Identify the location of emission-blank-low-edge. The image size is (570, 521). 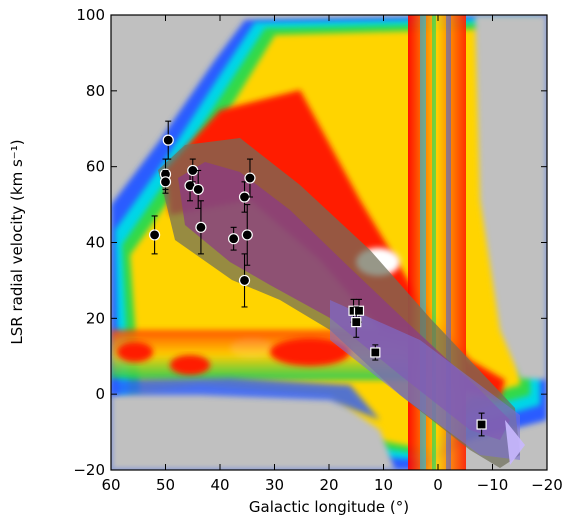
(245, 399).